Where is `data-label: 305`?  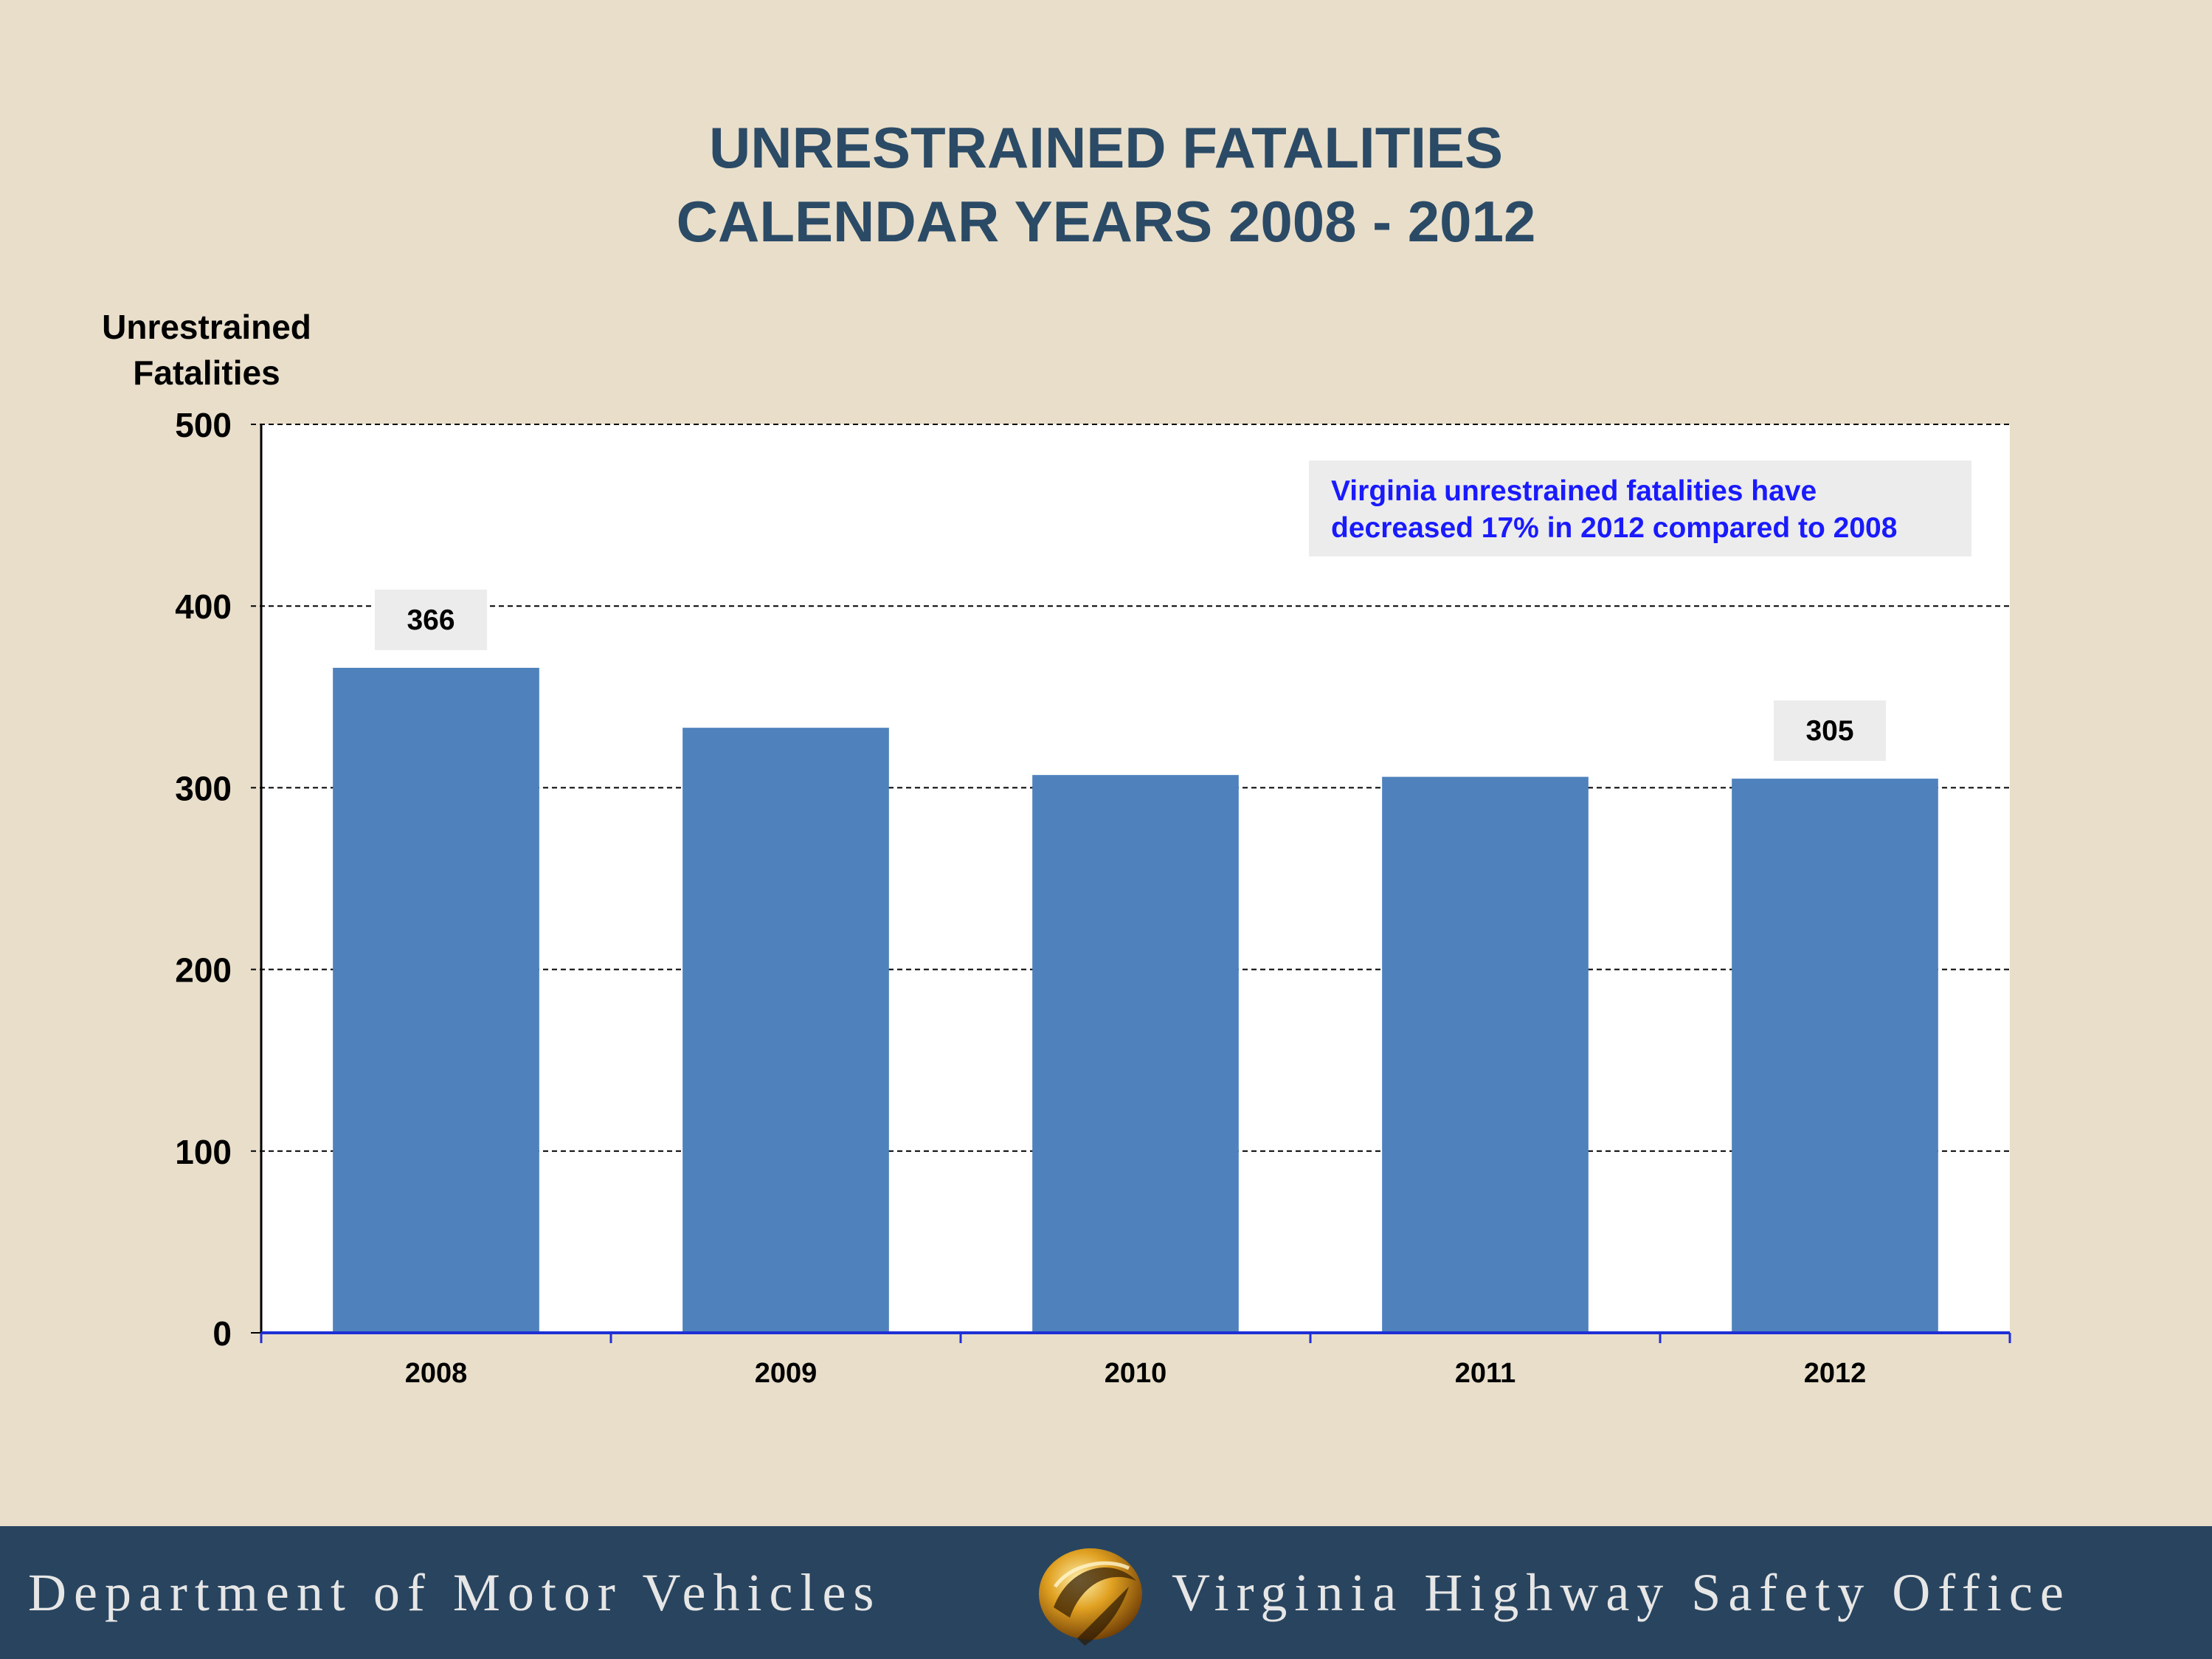 data-label: 305 is located at coordinates (1829, 731).